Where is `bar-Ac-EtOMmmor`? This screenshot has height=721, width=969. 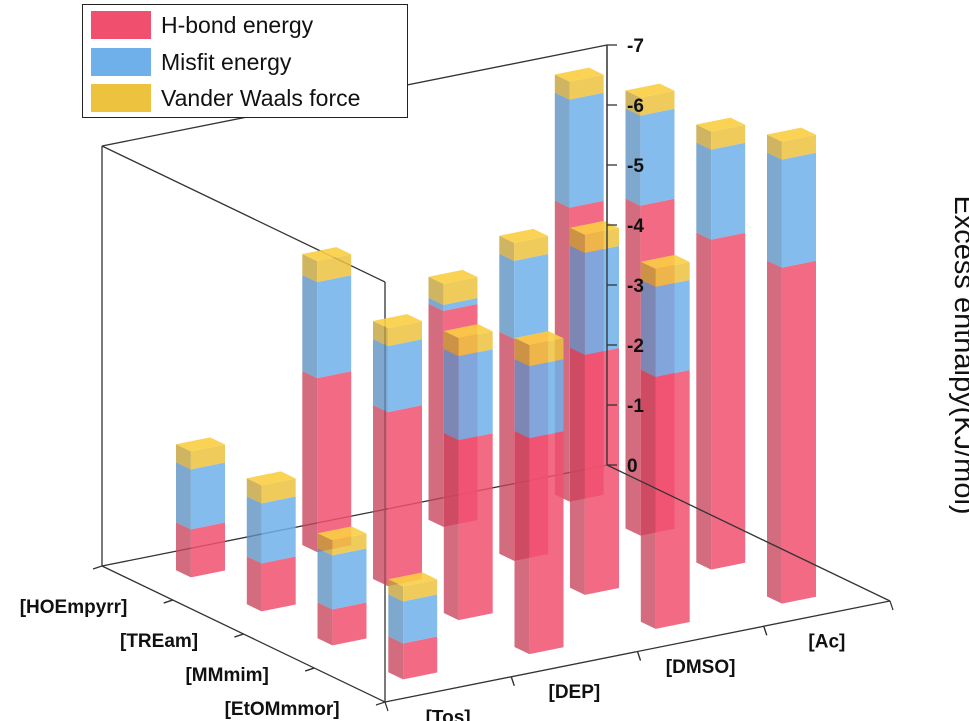 bar-Ac-EtOMmmor is located at coordinates (791, 365).